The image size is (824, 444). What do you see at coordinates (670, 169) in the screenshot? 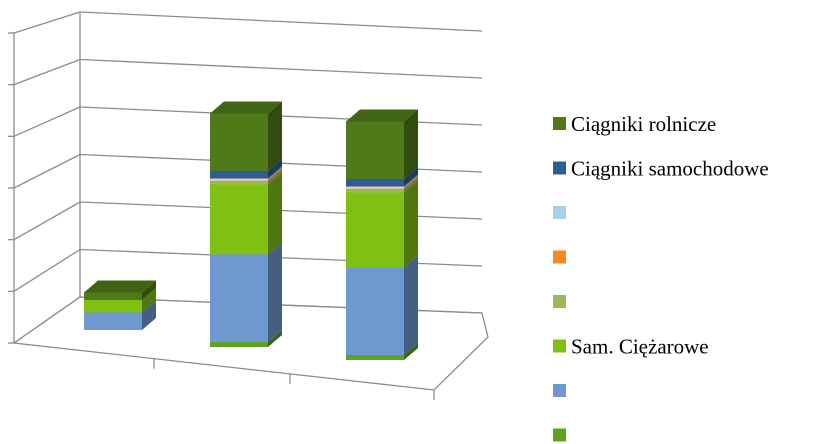
I see `legend-label: Ciągniki samochodowe` at bounding box center [670, 169].